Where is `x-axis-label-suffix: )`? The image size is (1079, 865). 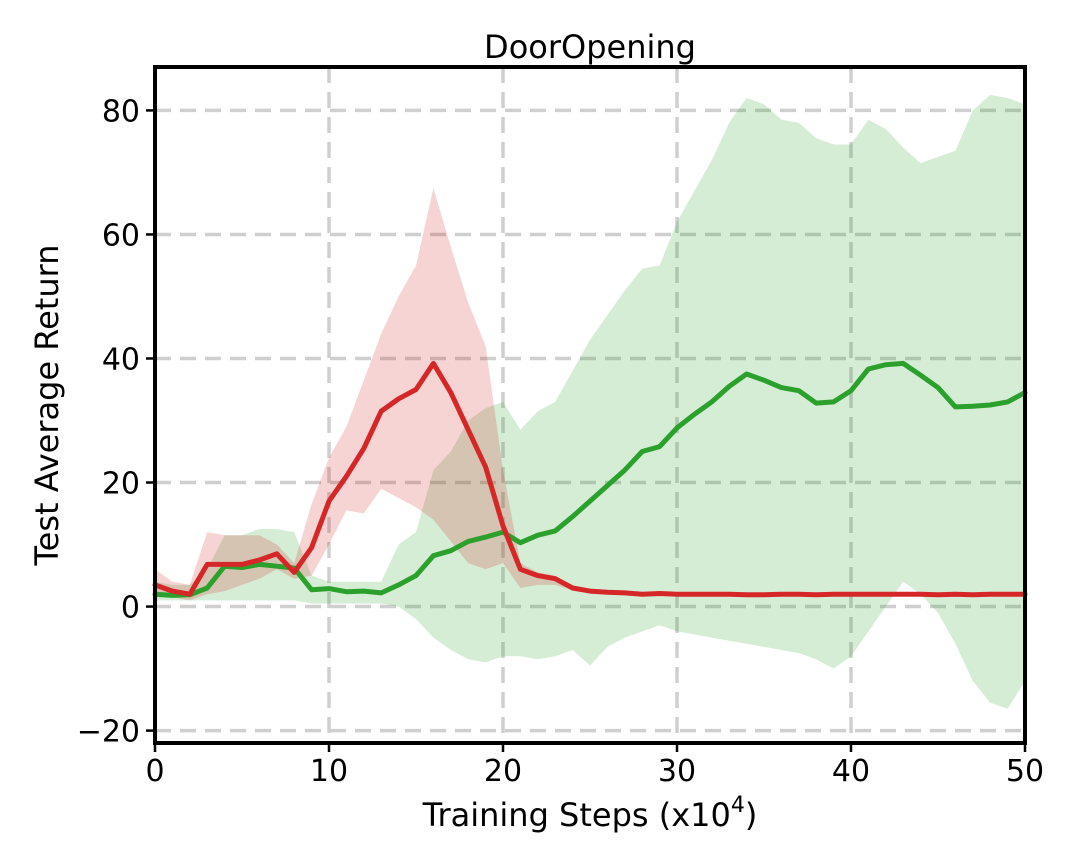 x-axis-label-suffix: ) is located at coordinates (751, 815).